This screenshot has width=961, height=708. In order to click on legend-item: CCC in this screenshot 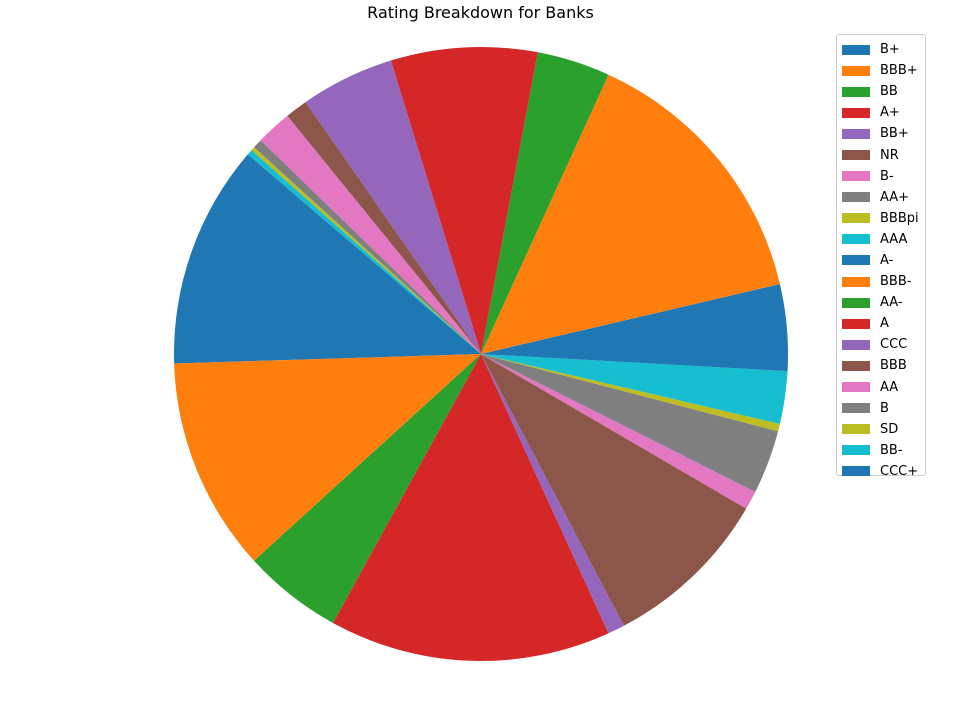, I will do `click(881, 344)`.